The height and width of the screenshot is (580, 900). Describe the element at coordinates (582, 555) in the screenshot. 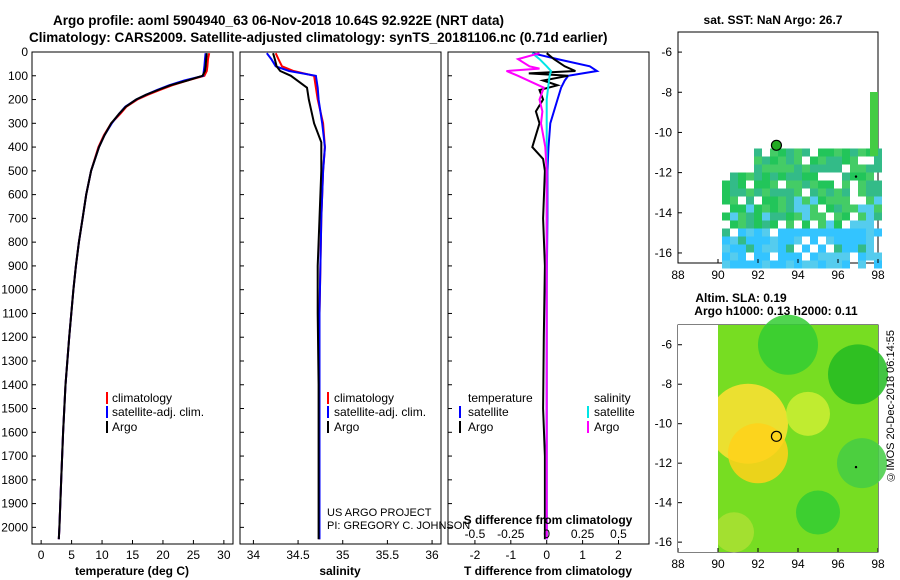

I see `x-tick-label: 1` at that location.